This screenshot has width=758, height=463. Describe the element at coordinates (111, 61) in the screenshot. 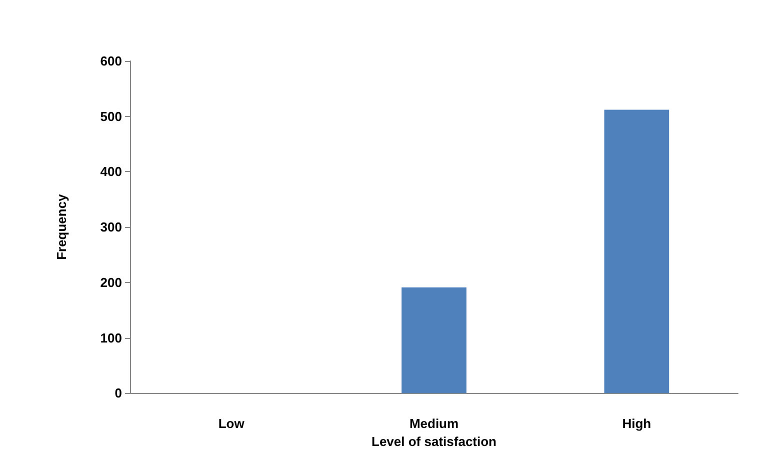

I see `y-tick-label: 600` at that location.